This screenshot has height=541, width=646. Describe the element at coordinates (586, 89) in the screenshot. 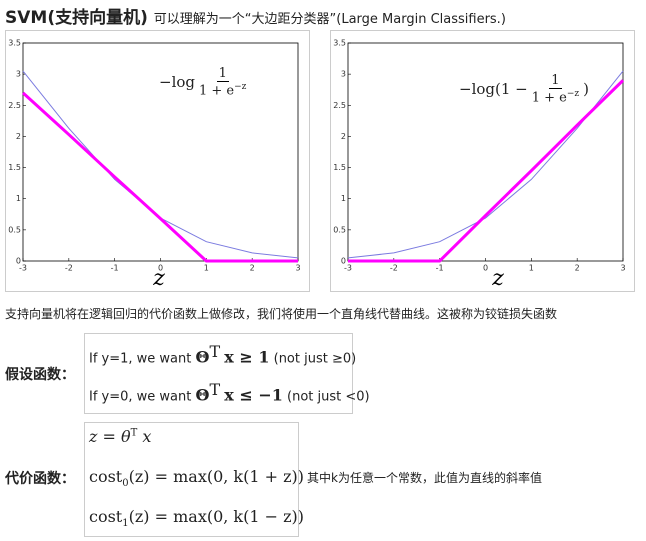

I see `formula-suffix: )` at that location.